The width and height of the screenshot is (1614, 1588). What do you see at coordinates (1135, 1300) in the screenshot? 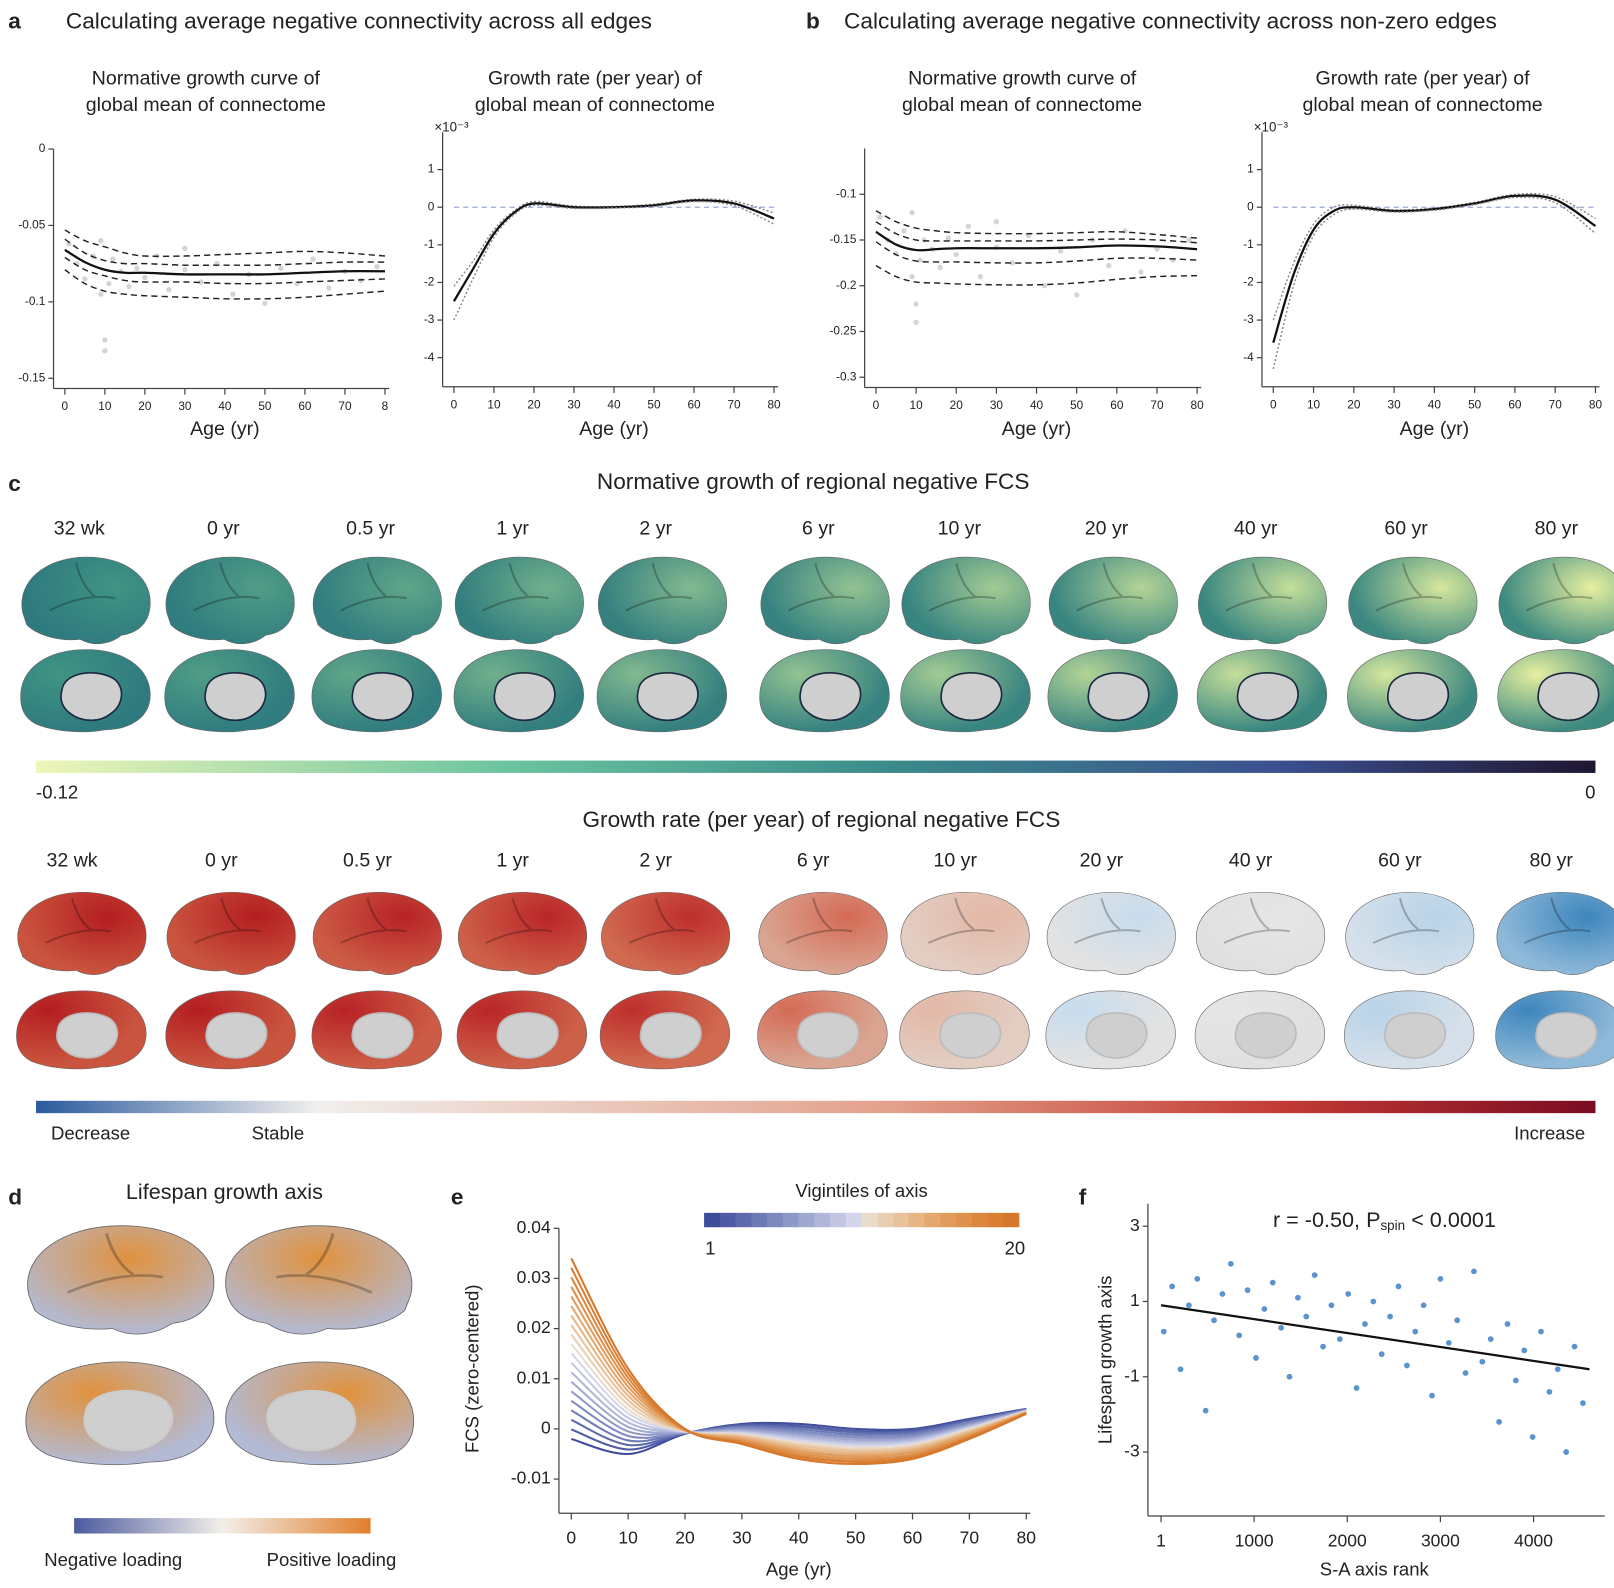
I see `y-tick-label: 1` at bounding box center [1135, 1300].